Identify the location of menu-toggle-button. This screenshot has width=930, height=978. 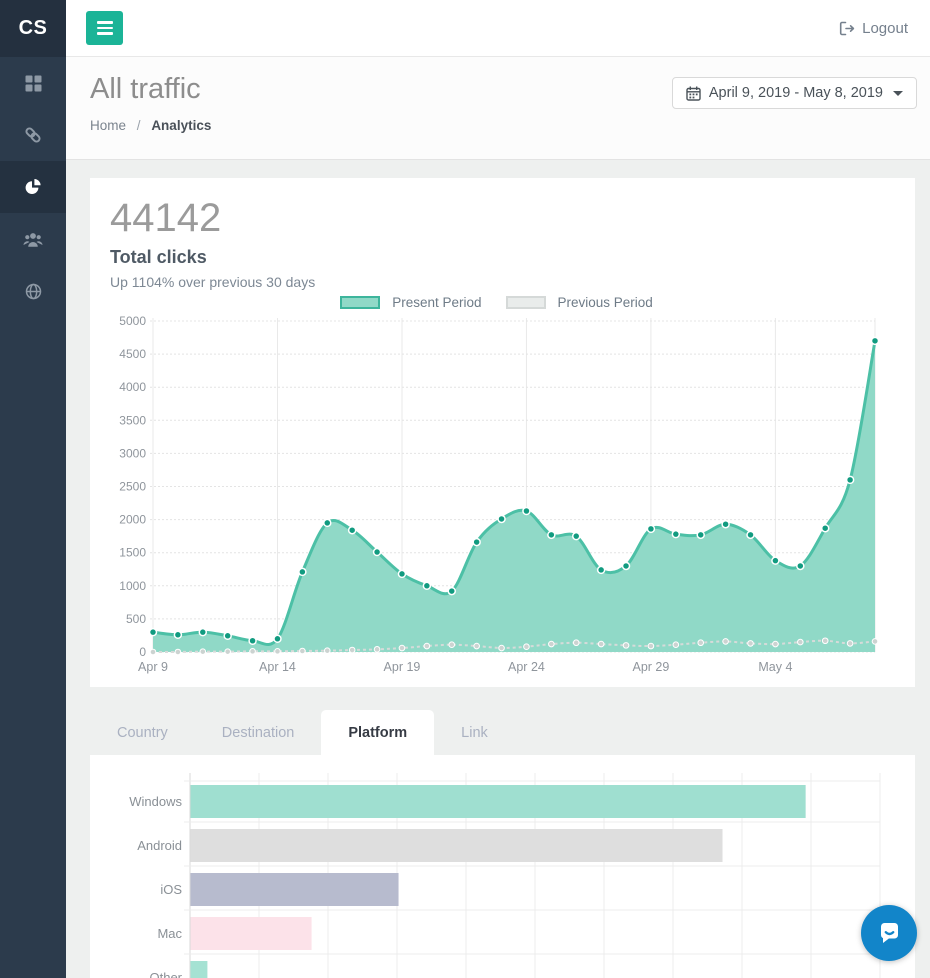
(104, 28).